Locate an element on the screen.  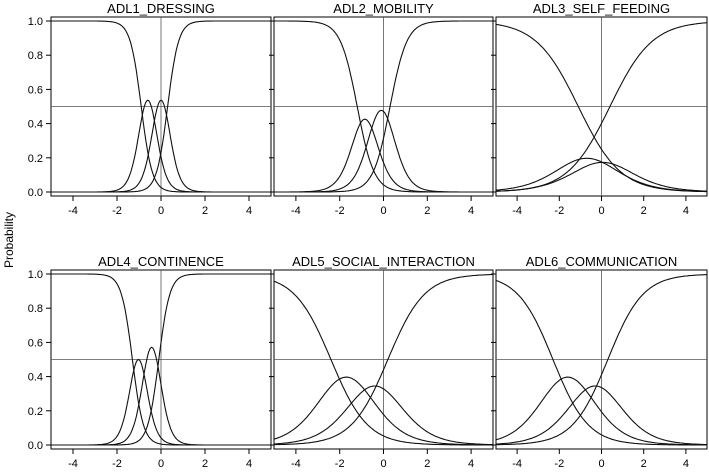
panel-adl5-social-interaction: ADL5_SOCIAL_INTERACTION -4 -2 0 2 4 is located at coordinates (381, 362).